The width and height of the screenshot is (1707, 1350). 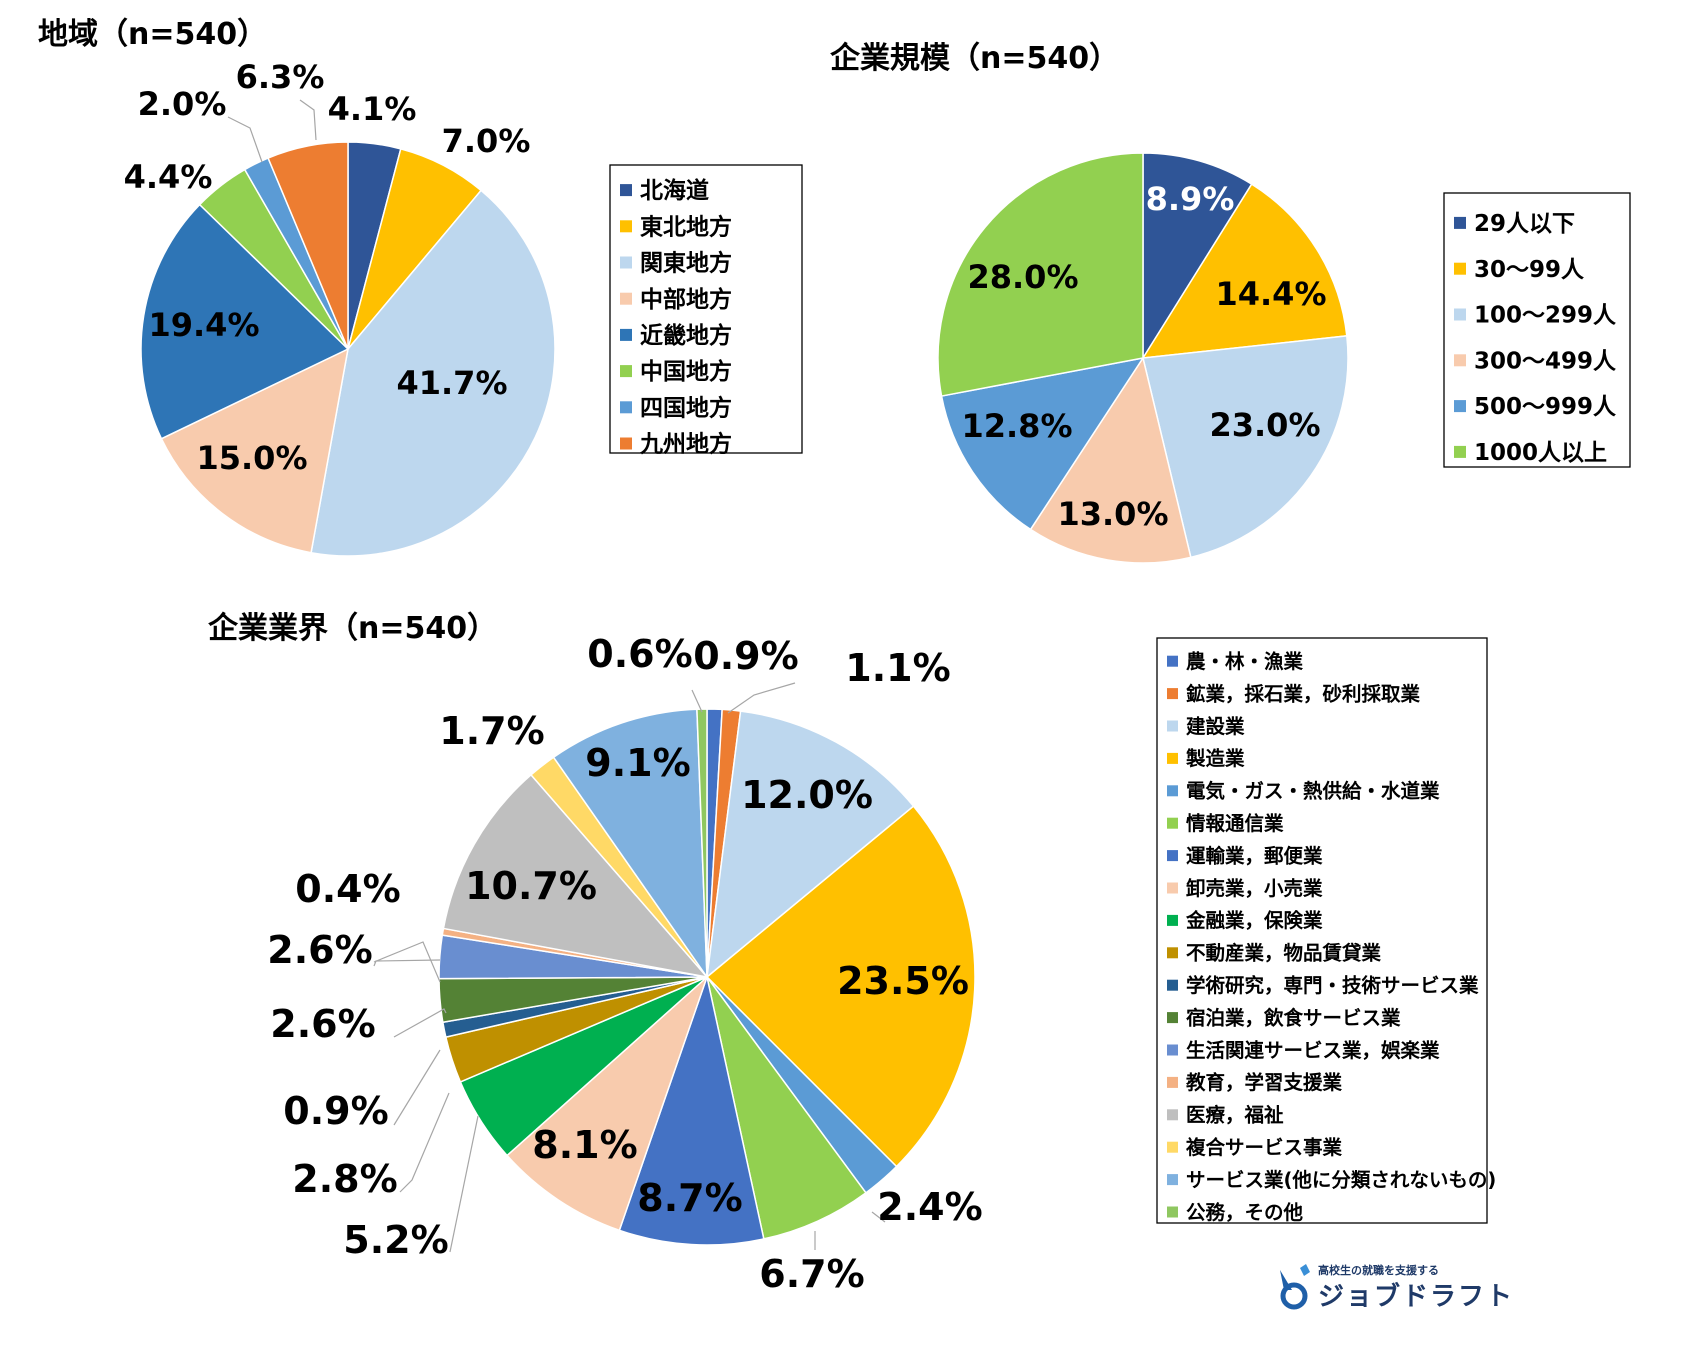 I want to click on legend-label-5: 500～999人, so click(x=1545, y=407).